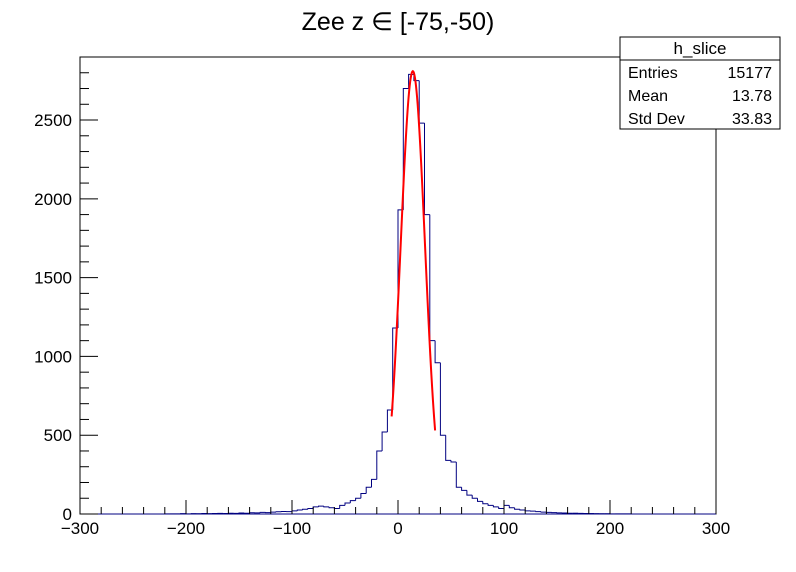  I want to click on x-tick-label: 0, so click(397, 528).